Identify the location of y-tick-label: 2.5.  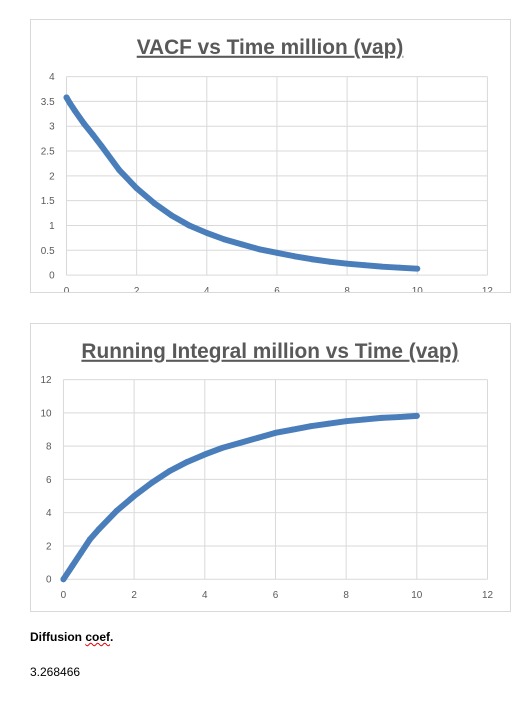
(48, 152).